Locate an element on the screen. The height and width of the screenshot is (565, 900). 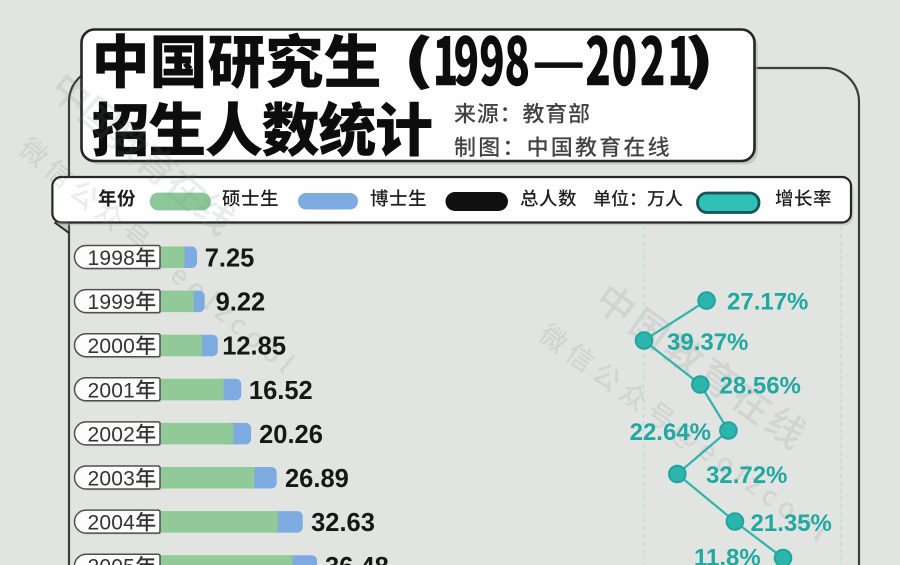
svg-text: 32.63 is located at coordinates (343, 523).